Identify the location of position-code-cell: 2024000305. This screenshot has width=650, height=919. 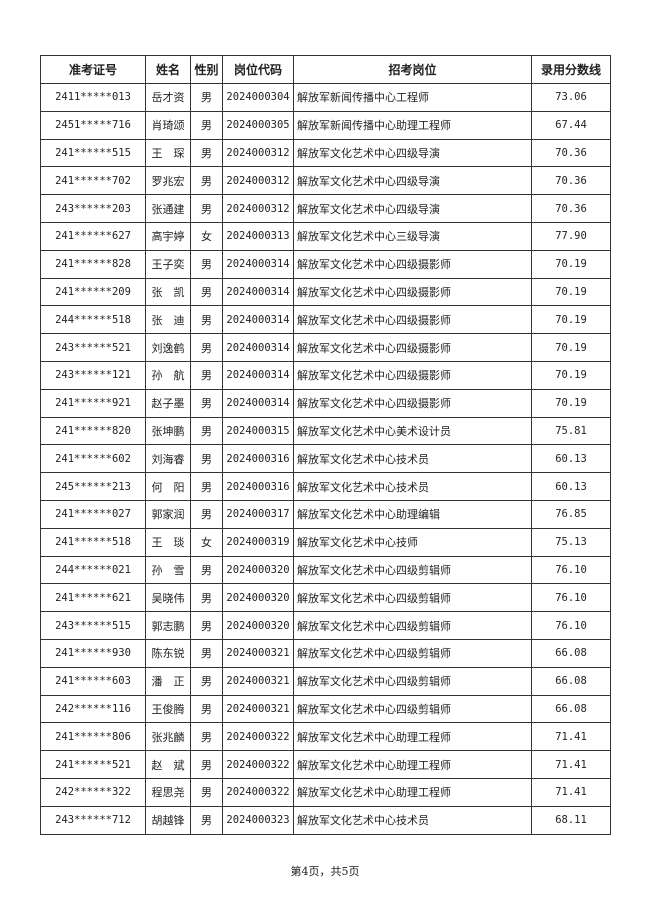
(258, 125).